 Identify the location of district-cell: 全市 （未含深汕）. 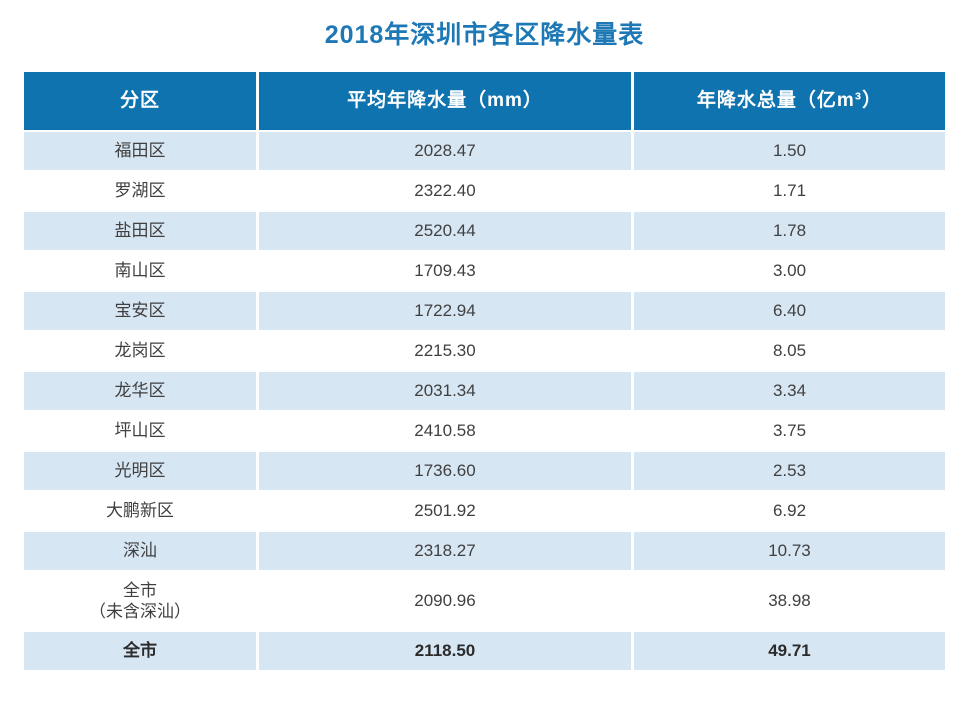
(140, 601).